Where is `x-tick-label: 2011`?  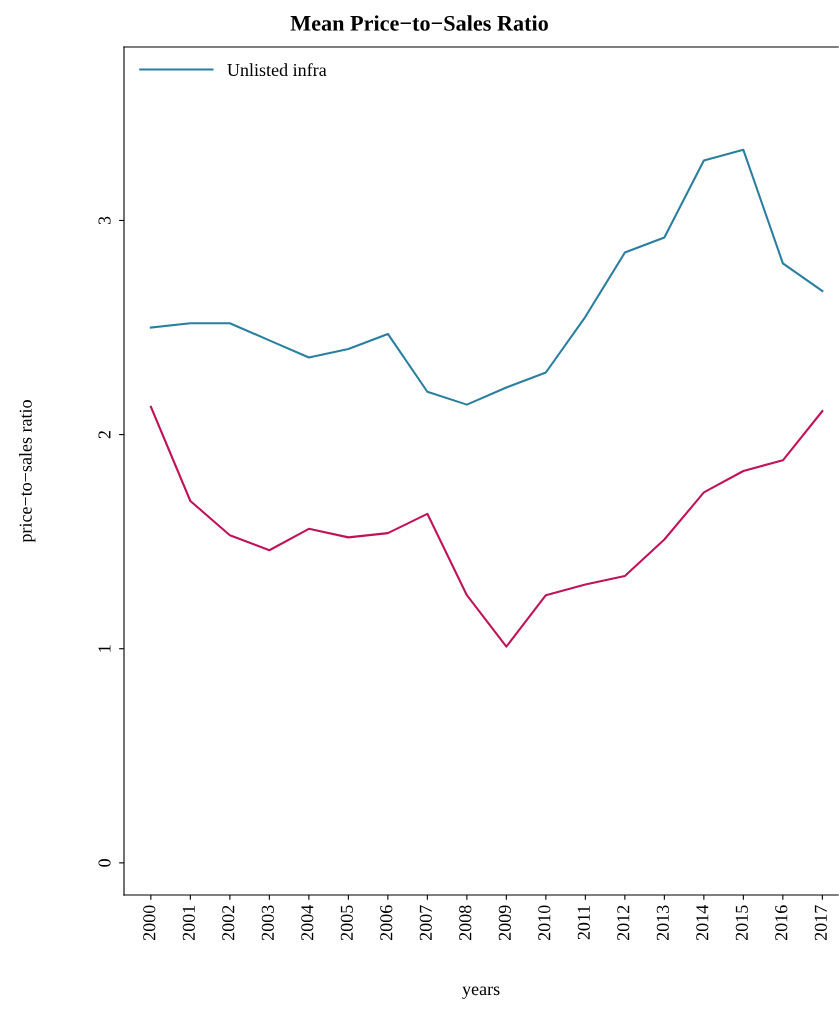
x-tick-label: 2011 is located at coordinates (583, 922).